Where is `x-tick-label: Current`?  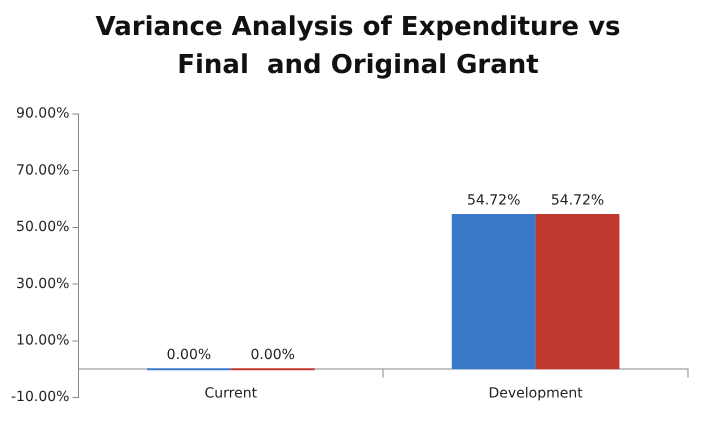
x-tick-label: Current is located at coordinates (231, 393).